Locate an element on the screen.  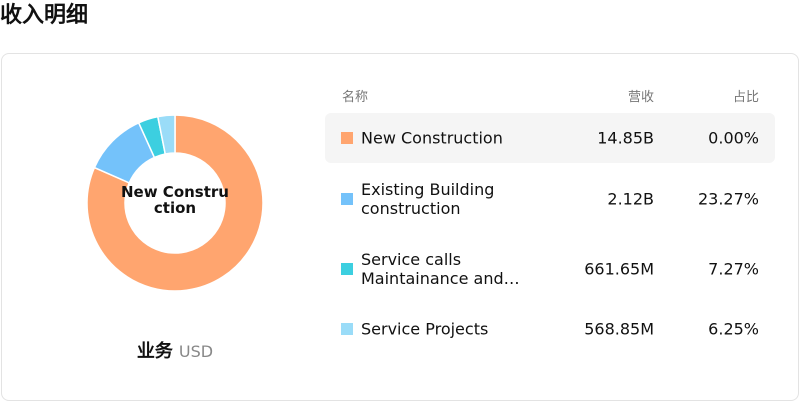
row-share: 23.27% is located at coordinates (728, 199).